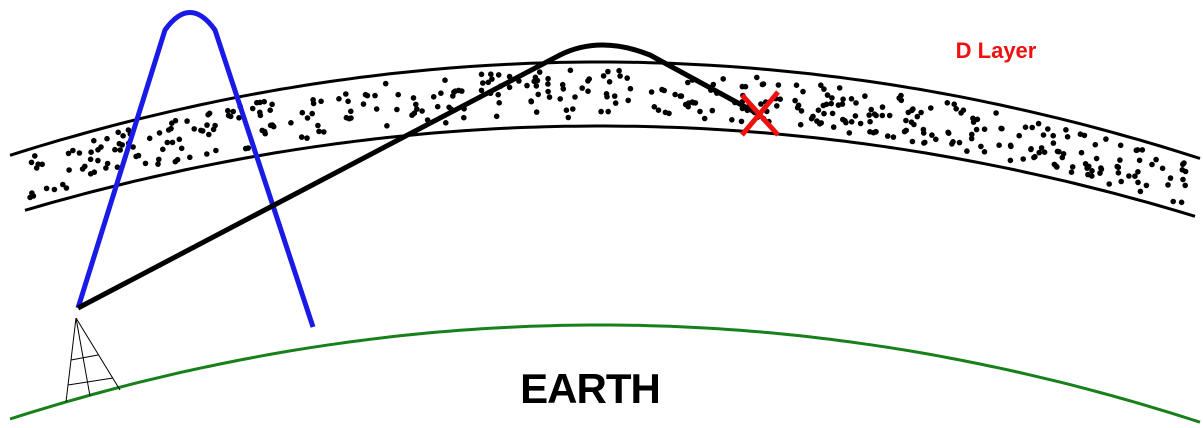 The height and width of the screenshot is (428, 1203). I want to click on earth-label: EARTH, so click(590, 388).